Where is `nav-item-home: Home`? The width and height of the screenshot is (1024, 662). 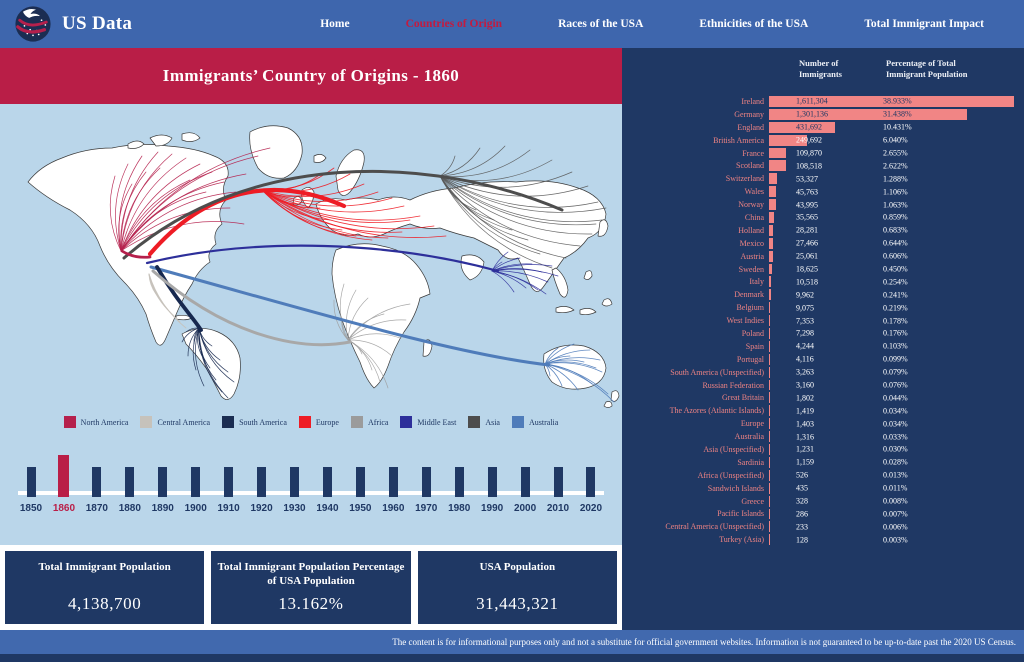 nav-item-home: Home is located at coordinates (335, 24).